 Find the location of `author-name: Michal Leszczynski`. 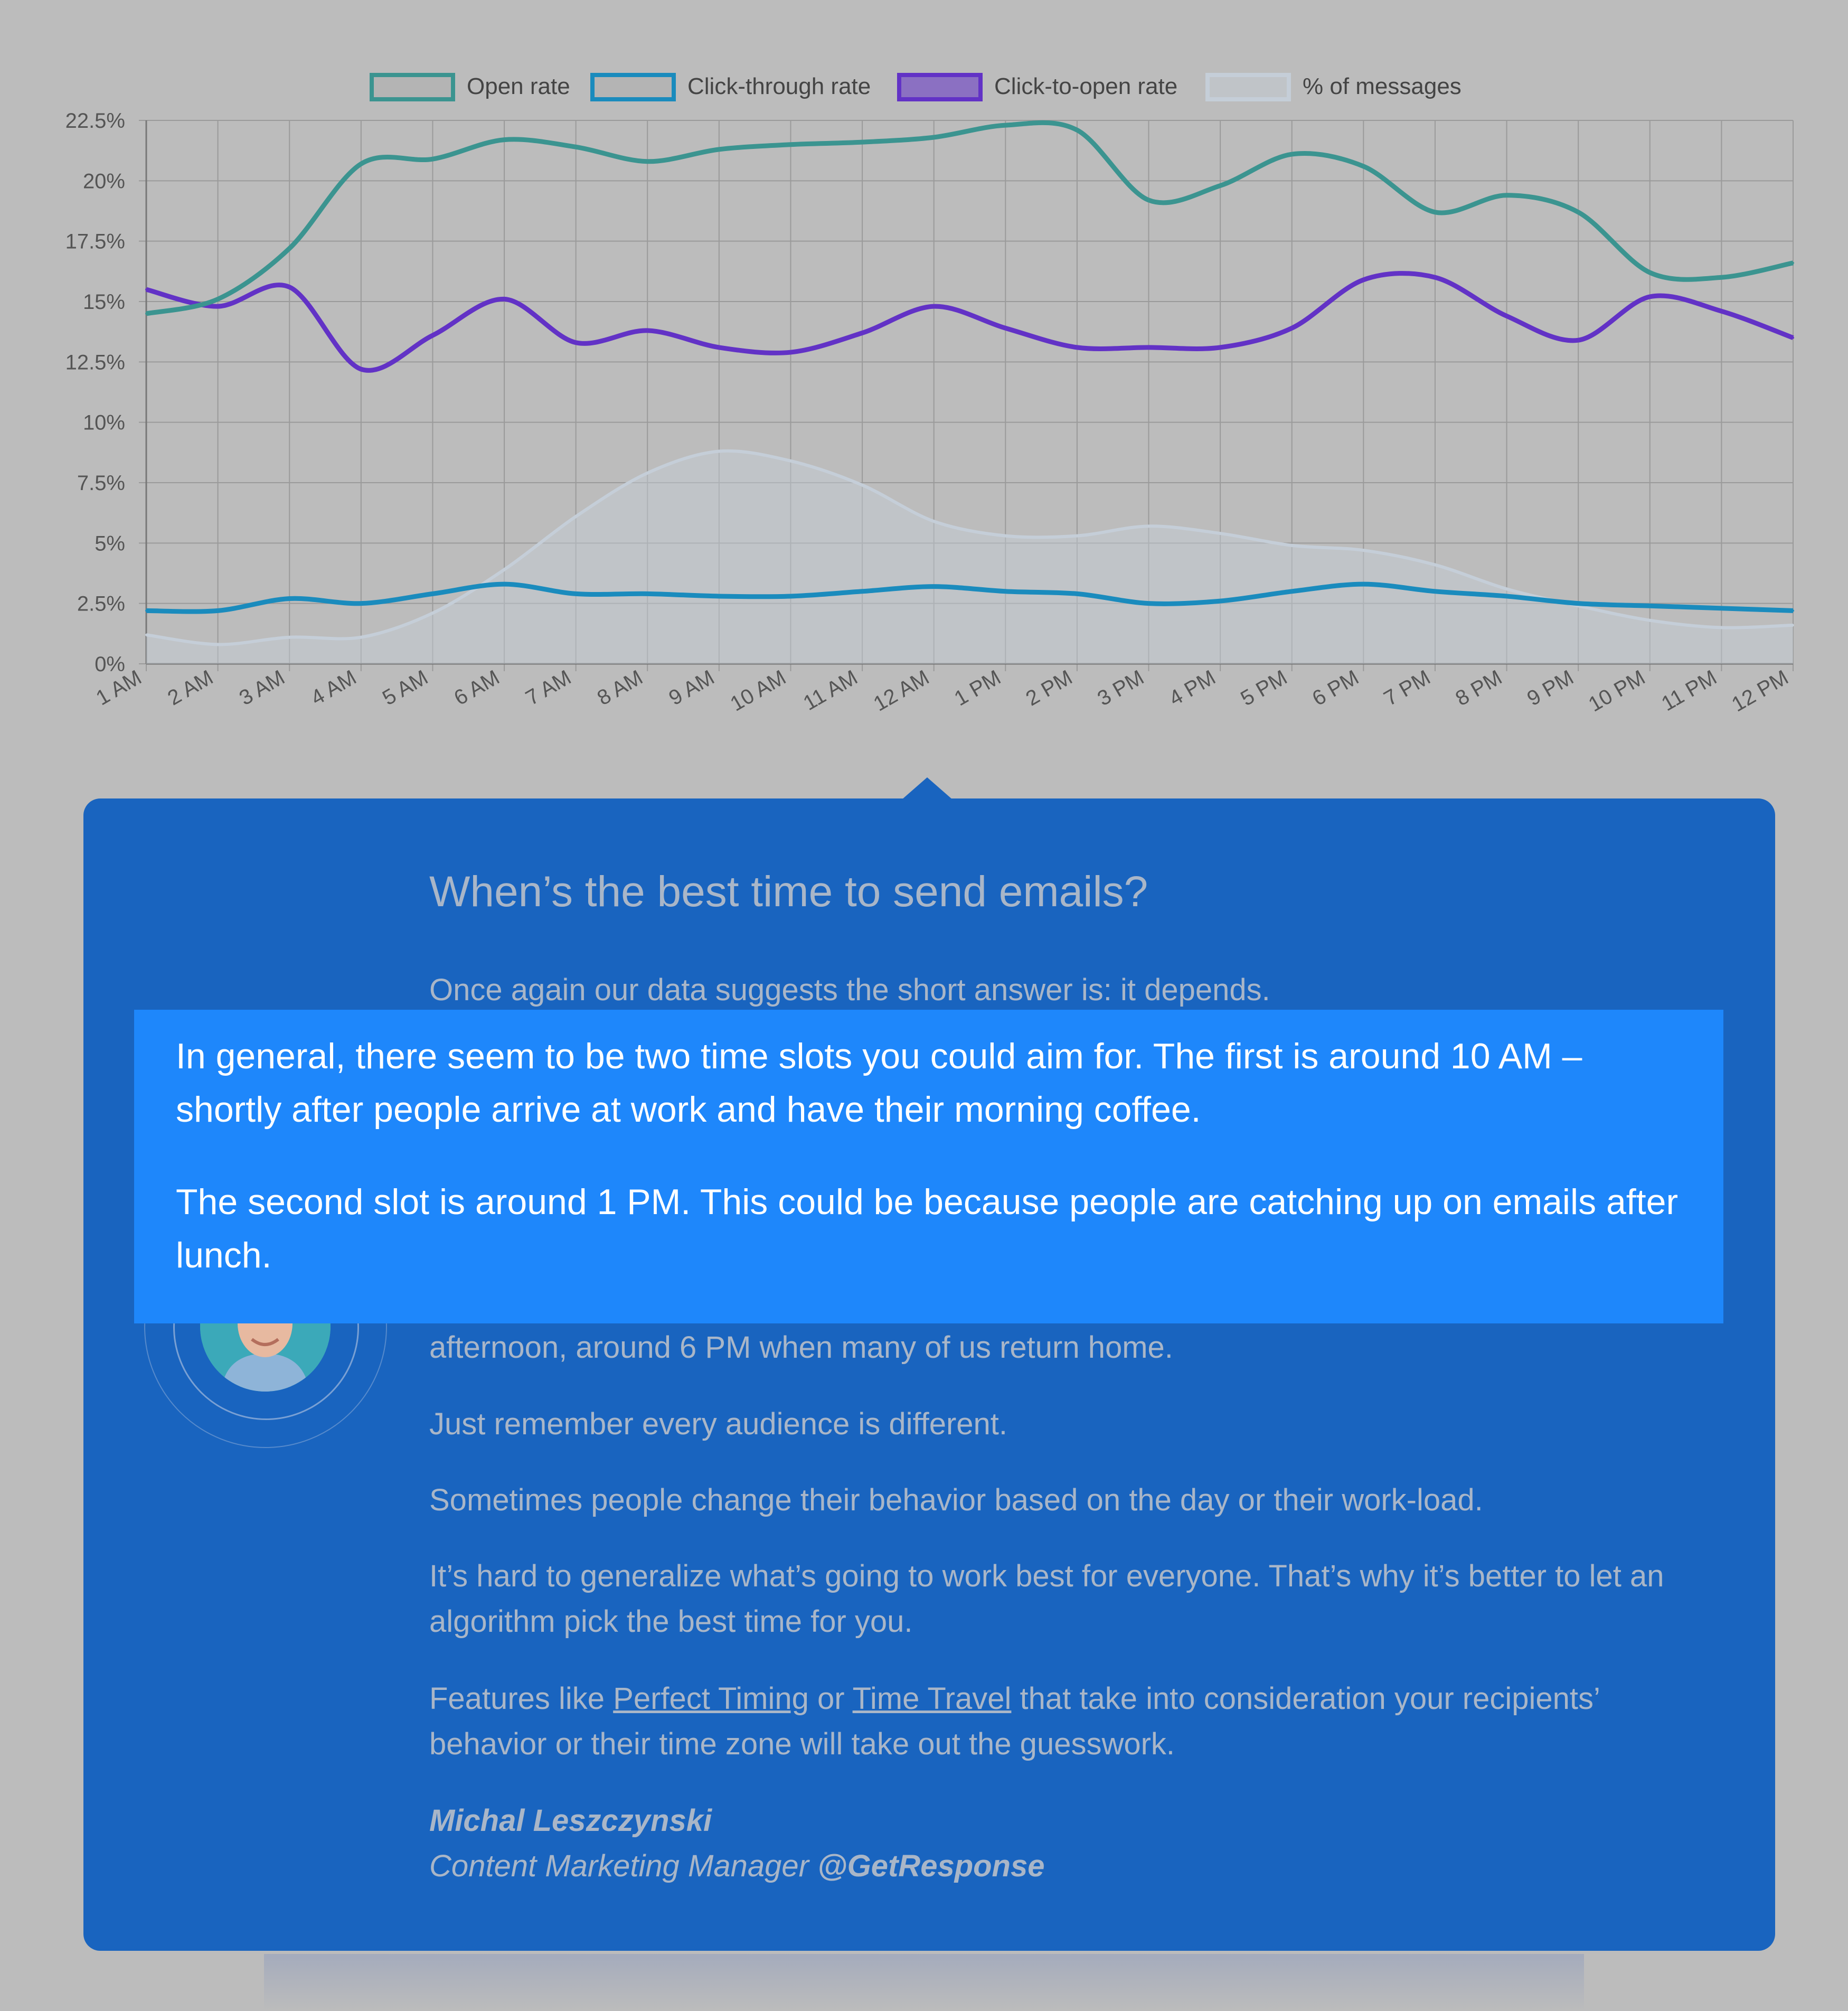

author-name: Michal Leszczynski is located at coordinates (570, 1820).